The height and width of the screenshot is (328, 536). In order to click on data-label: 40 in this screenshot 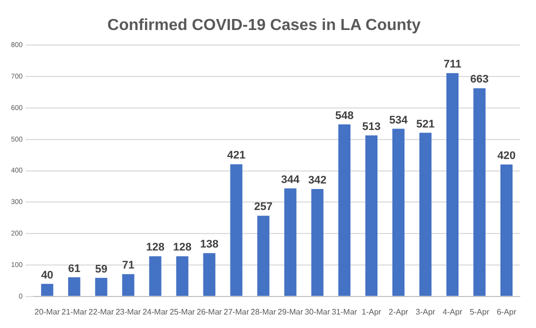, I will do `click(47, 275)`.